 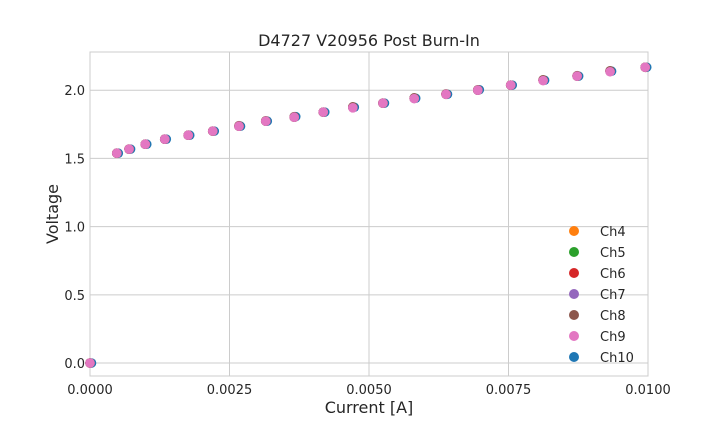 I want to click on legend-marker-ch8, so click(x=574, y=315).